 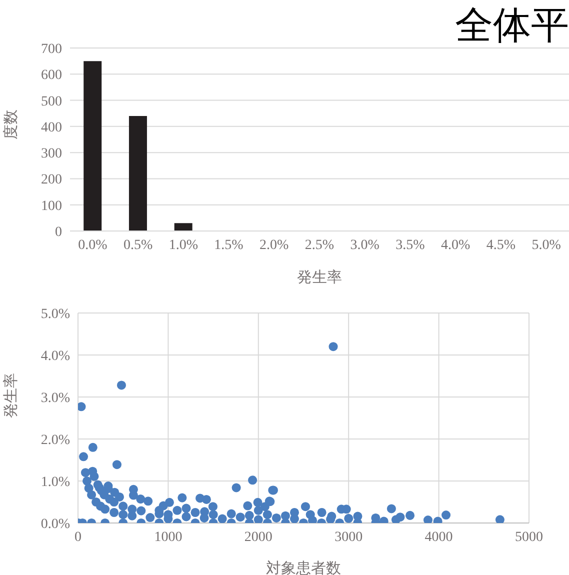 What do you see at coordinates (51, 154) in the screenshot?
I see `y-tick-label: 300` at bounding box center [51, 154].